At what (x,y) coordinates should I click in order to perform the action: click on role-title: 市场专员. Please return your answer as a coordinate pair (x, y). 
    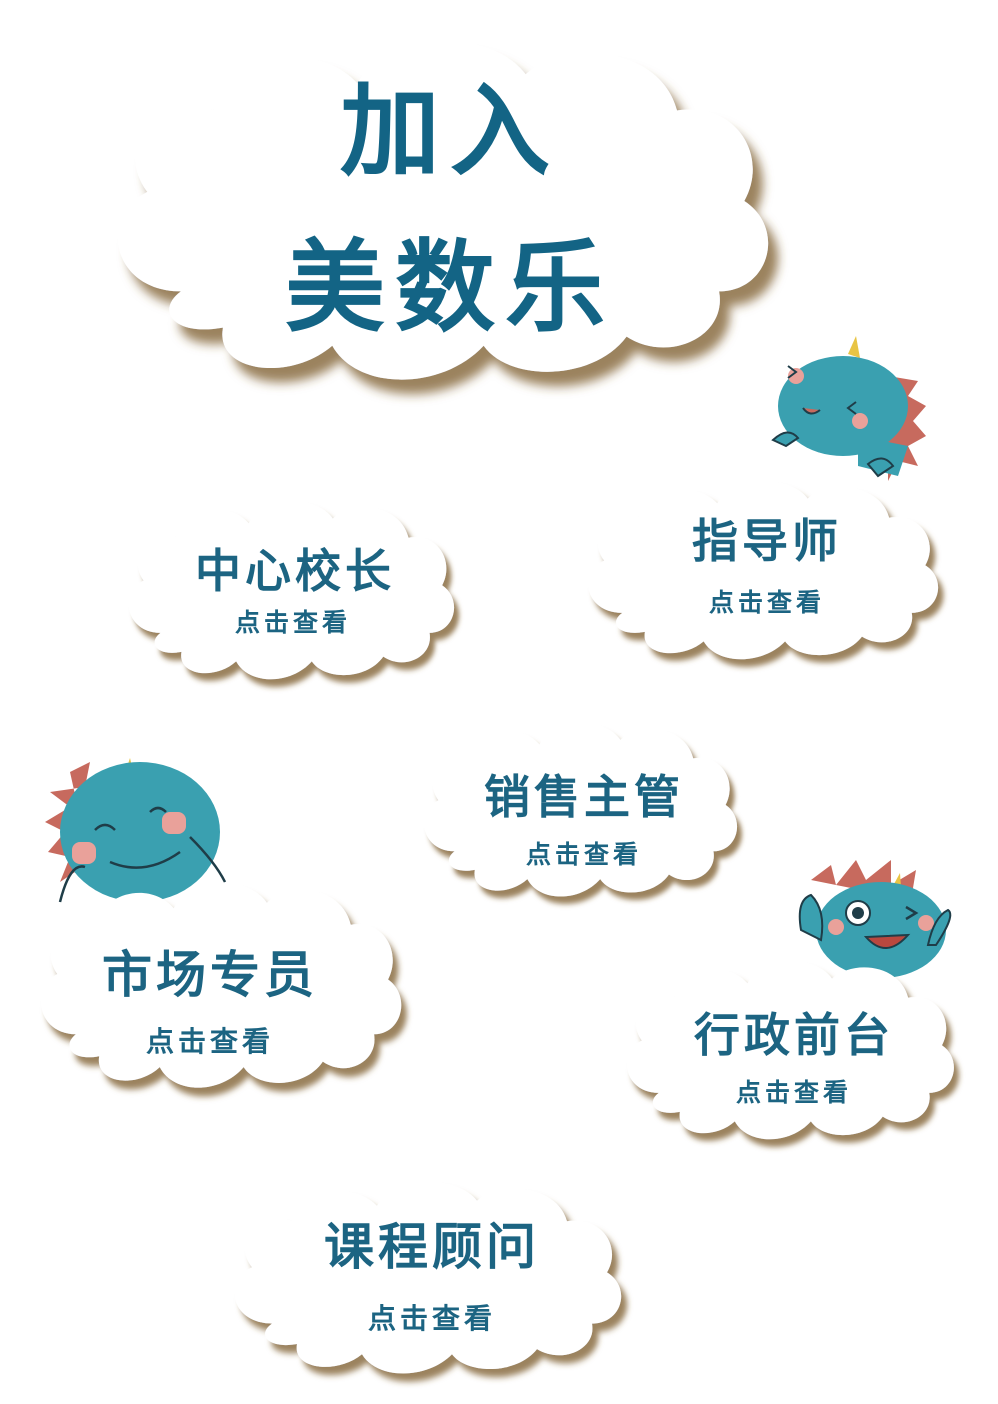
    Looking at the image, I should click on (210, 975).